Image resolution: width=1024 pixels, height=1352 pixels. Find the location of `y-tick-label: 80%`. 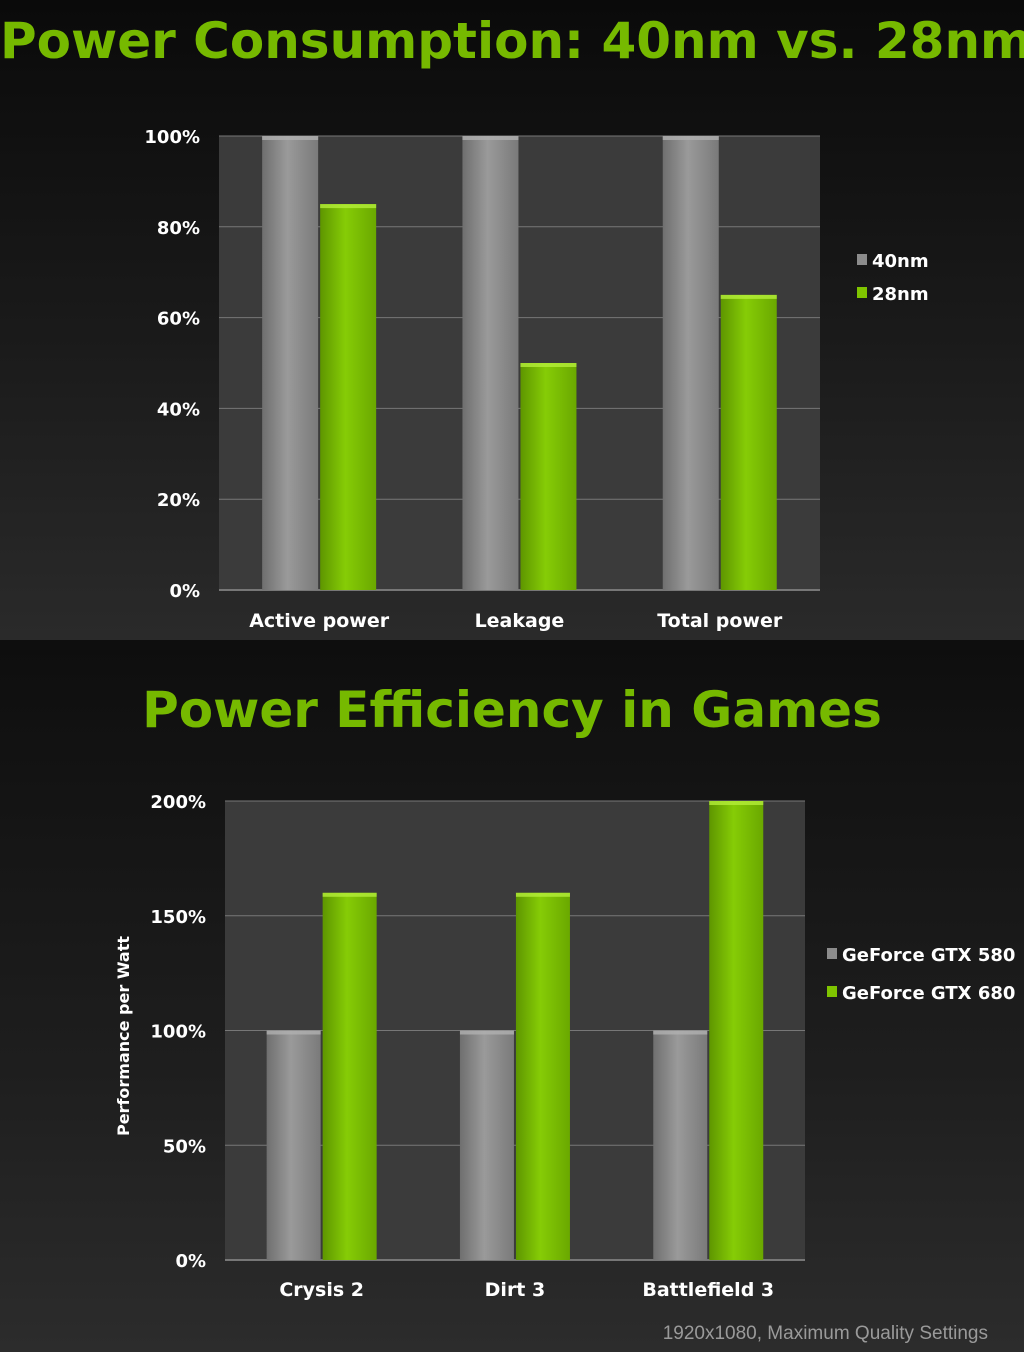

y-tick-label: 80% is located at coordinates (178, 228).